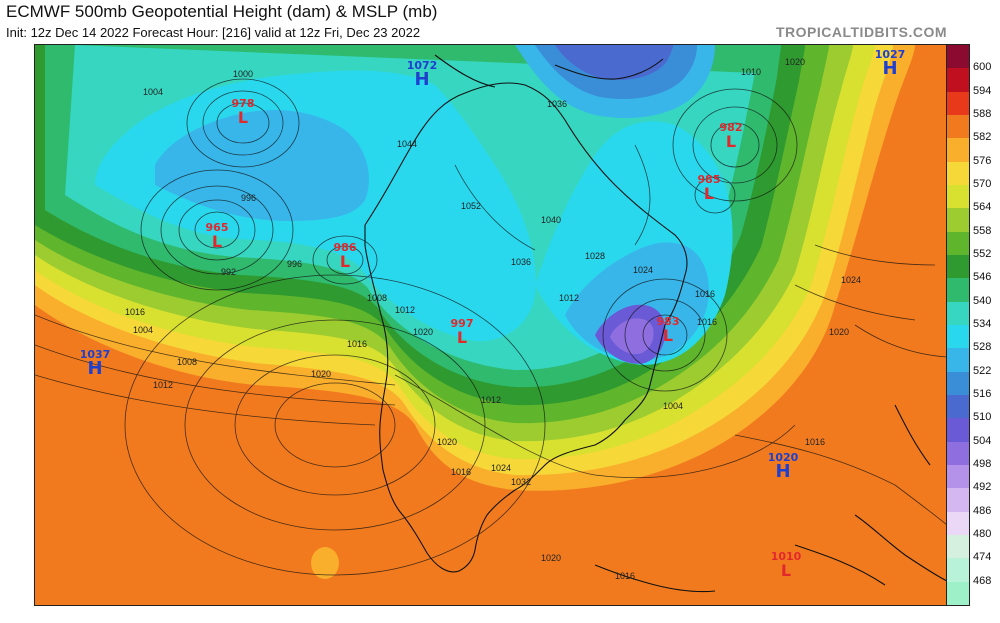 This screenshot has width=1000, height=623. What do you see at coordinates (982, 300) in the screenshot?
I see `colorbar-tick-label: 540` at bounding box center [982, 300].